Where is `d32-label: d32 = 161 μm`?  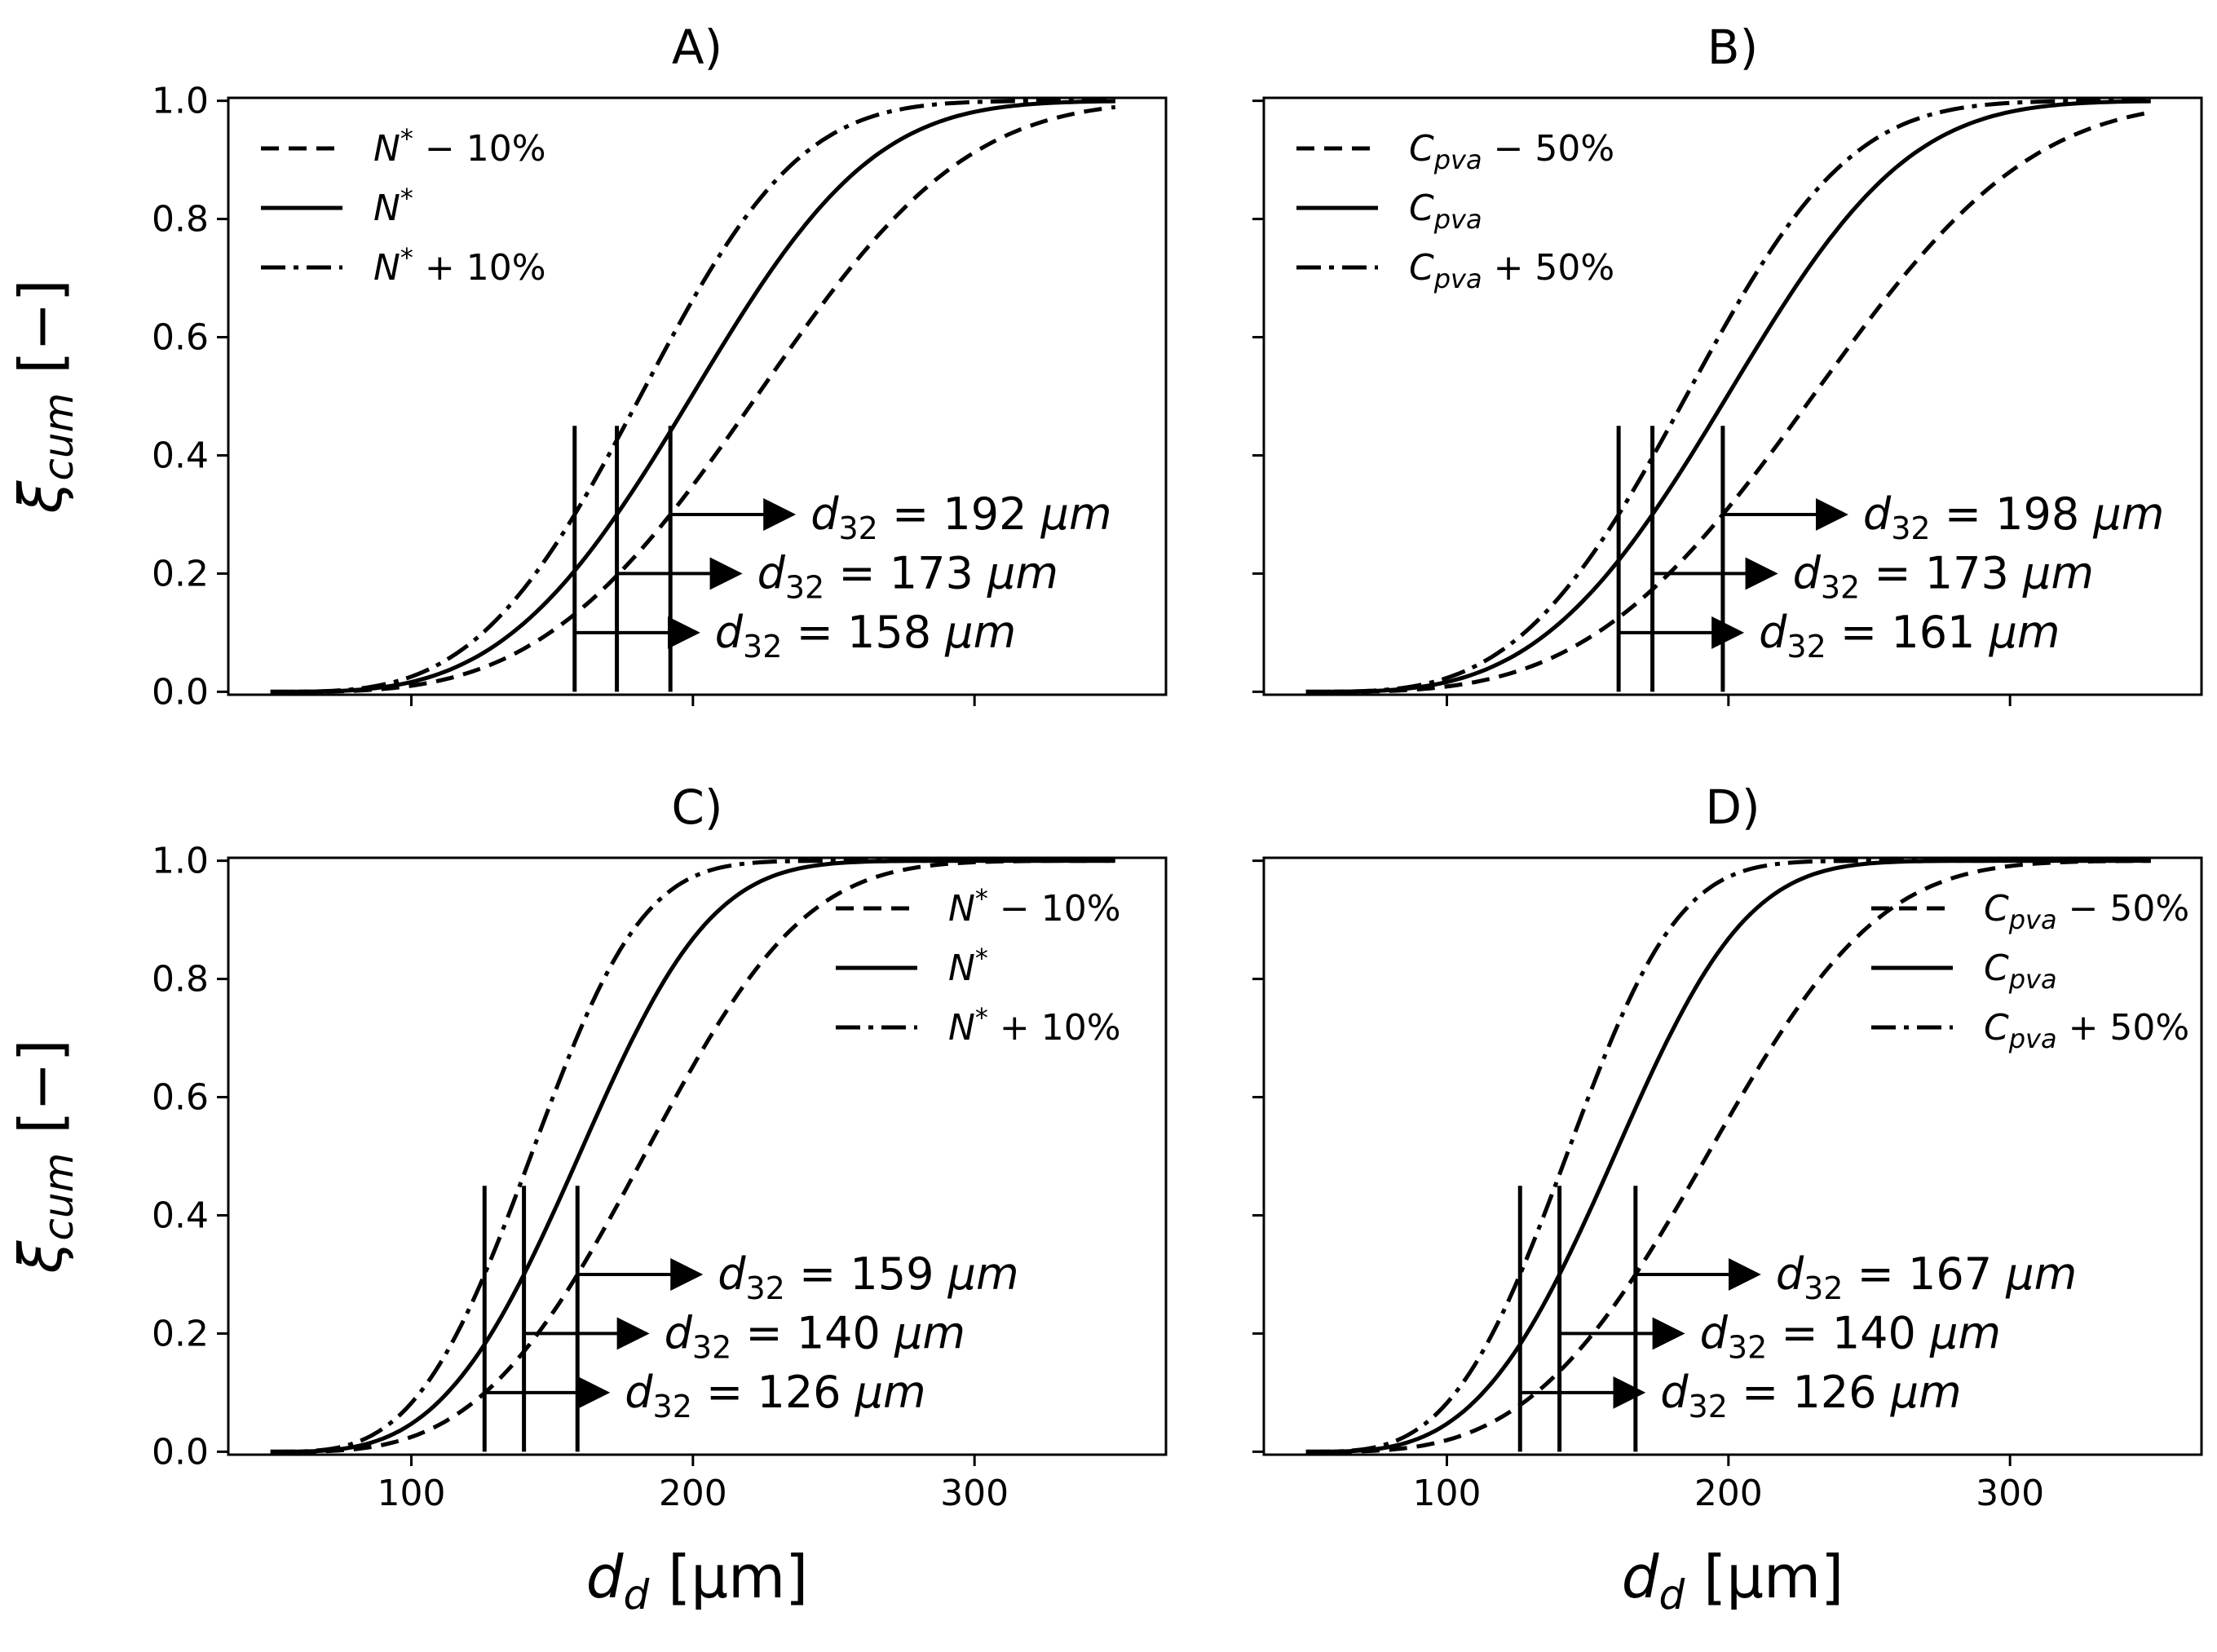 d32-label: d32 = 161 μm is located at coordinates (1910, 636).